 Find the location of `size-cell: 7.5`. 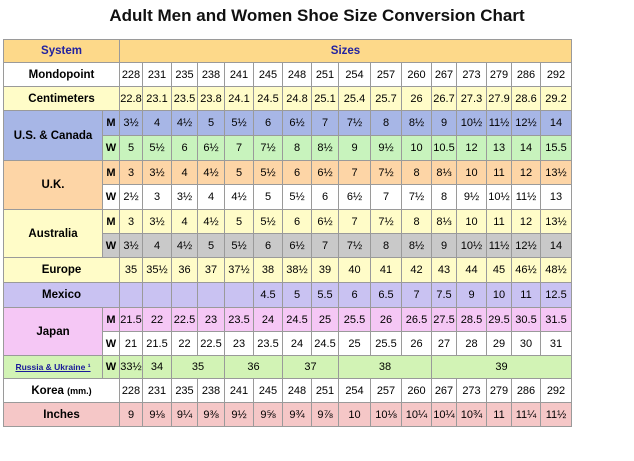

size-cell: 7.5 is located at coordinates (444, 295).